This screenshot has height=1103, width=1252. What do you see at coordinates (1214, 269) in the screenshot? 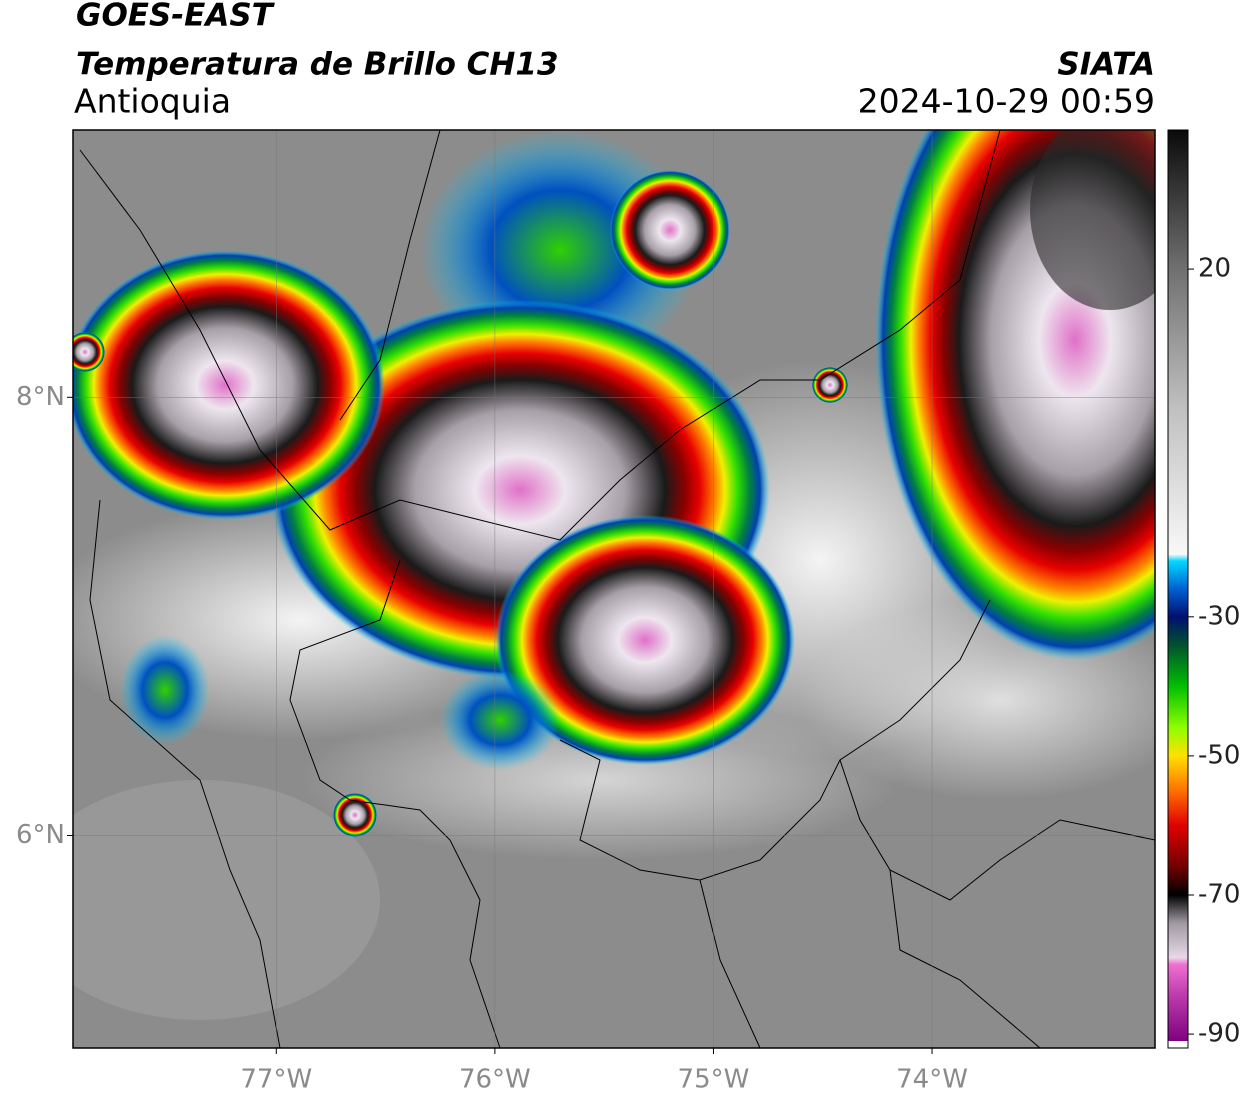
I see `colorbar-tick-label: 20` at bounding box center [1214, 269].